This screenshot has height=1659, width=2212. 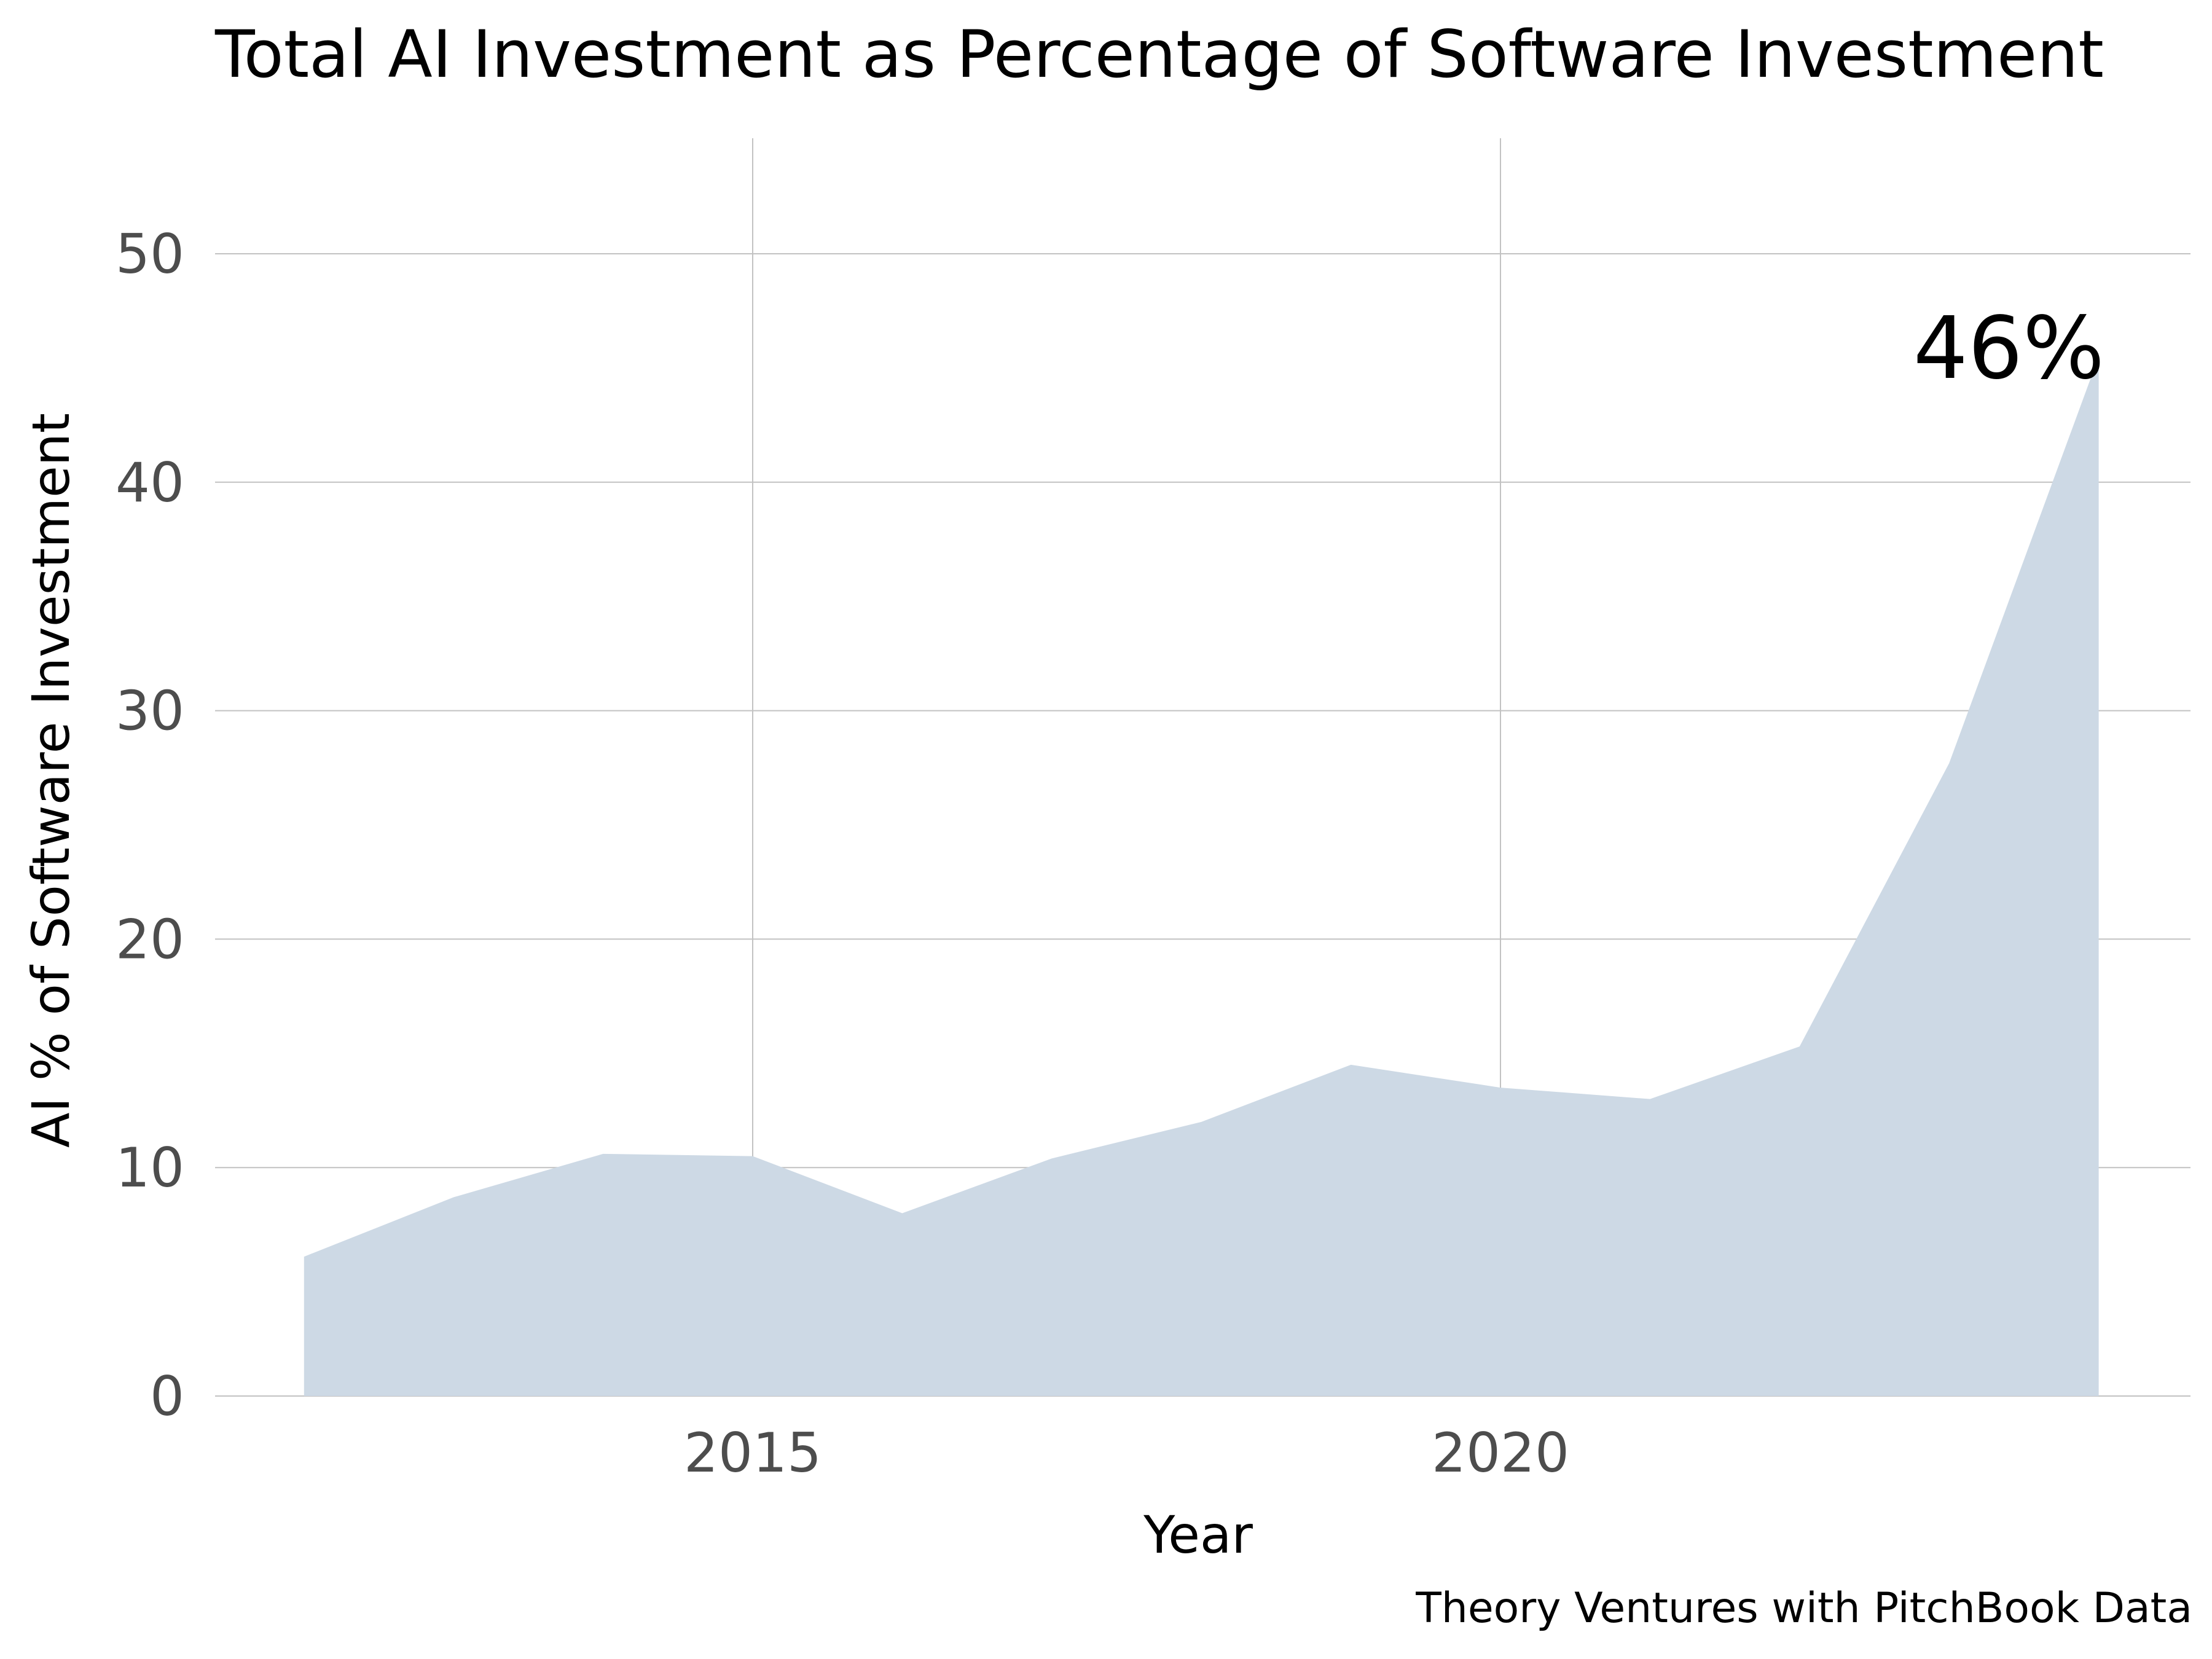 What do you see at coordinates (150, 482) in the screenshot?
I see `y-tick-label: 40` at bounding box center [150, 482].